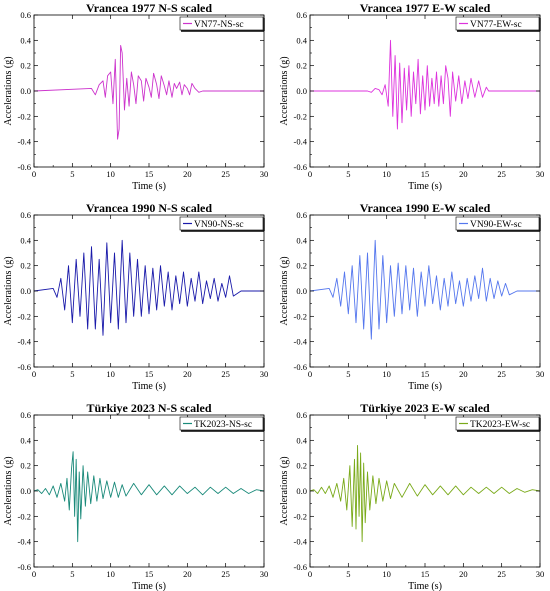 The width and height of the screenshot is (550, 591). Describe the element at coordinates (149, 8) in the screenshot. I see `chart-title: Vrancea 1977 N-S scaled` at that location.